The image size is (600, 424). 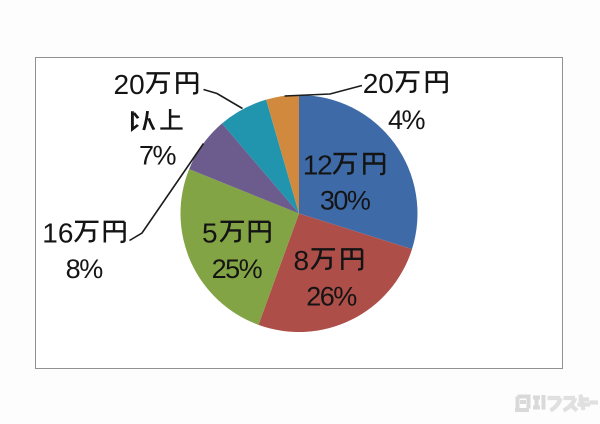 What do you see at coordinates (85, 269) in the screenshot?
I see `svg-text: 8%` at bounding box center [85, 269].